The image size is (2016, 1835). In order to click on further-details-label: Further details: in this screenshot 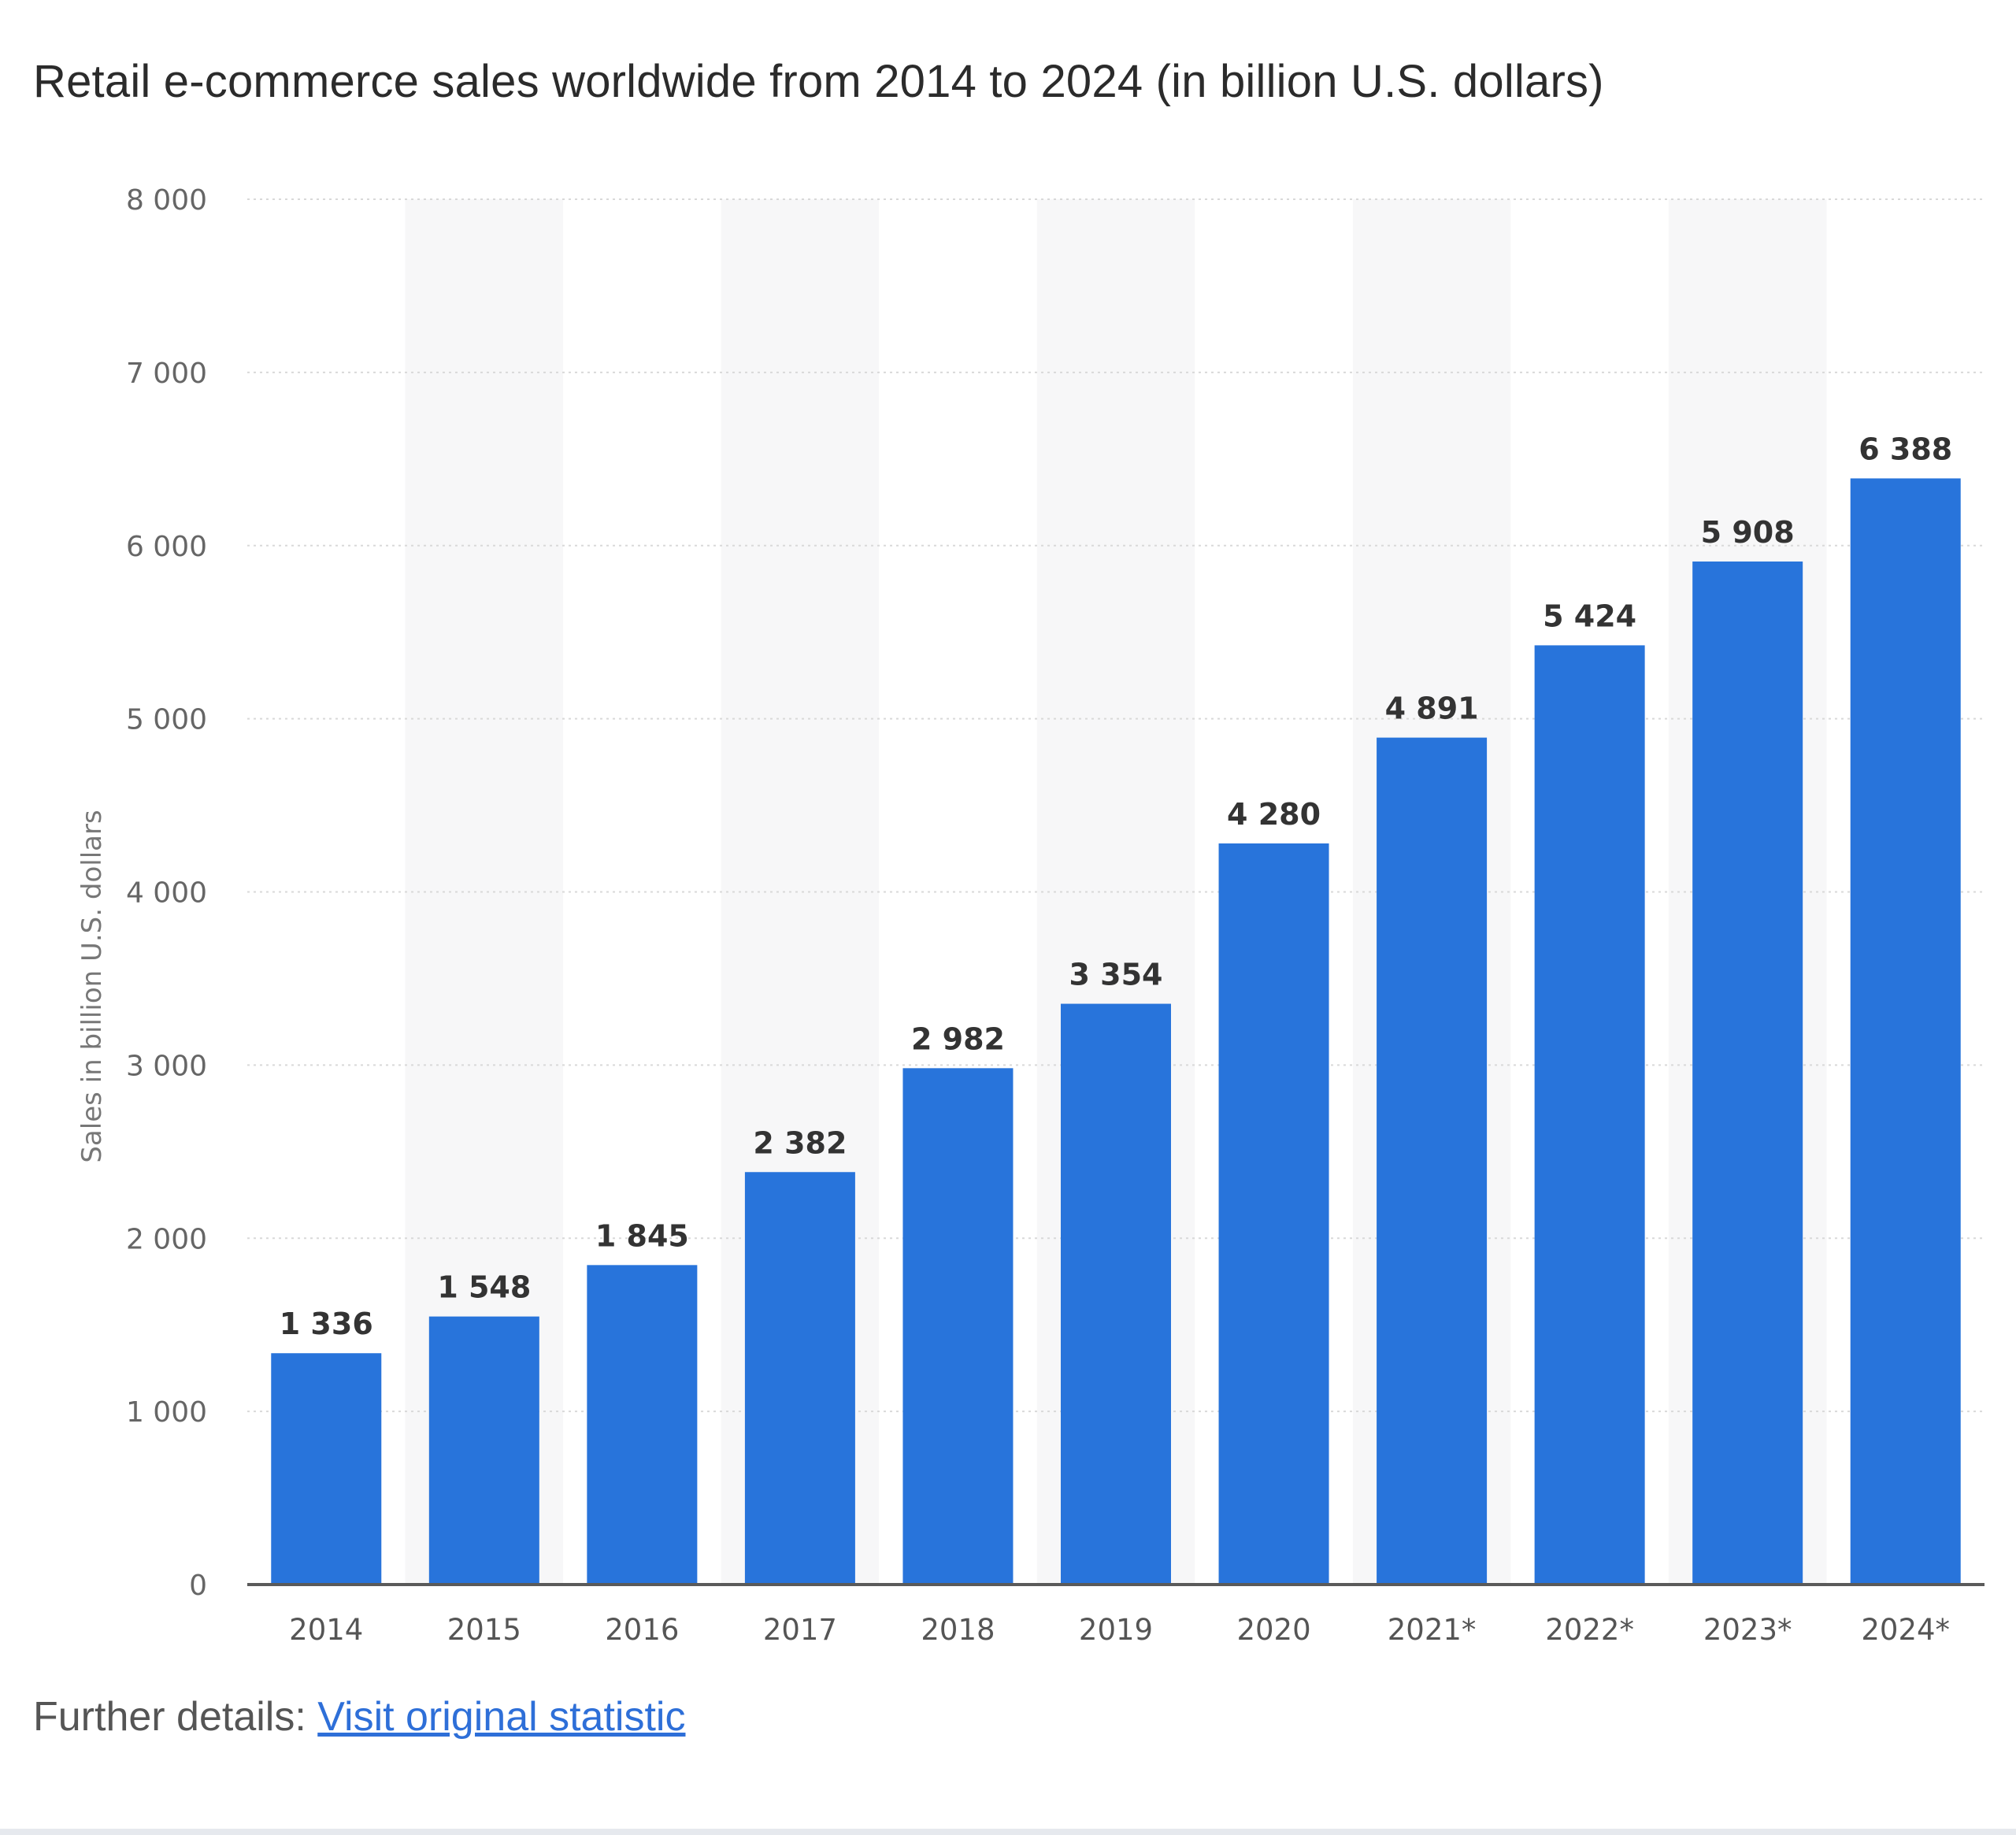, I will do `click(175, 1717)`.